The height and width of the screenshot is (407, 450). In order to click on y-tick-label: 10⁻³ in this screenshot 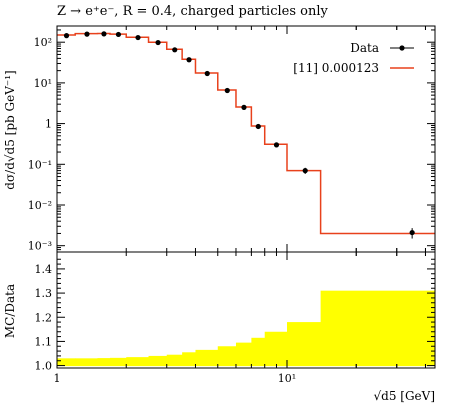, I will do `click(40, 246)`.